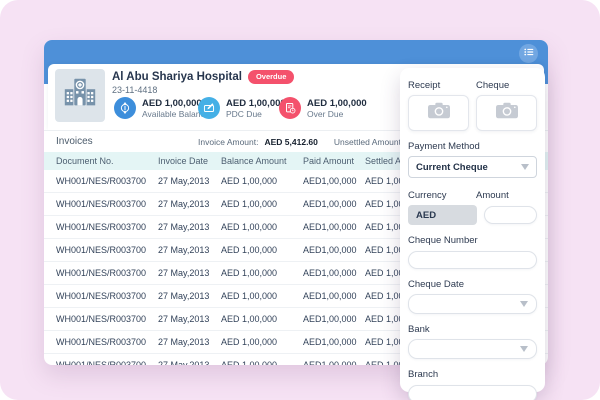 The image size is (600, 400). What do you see at coordinates (472, 260) in the screenshot?
I see `cheque-number-input` at bounding box center [472, 260].